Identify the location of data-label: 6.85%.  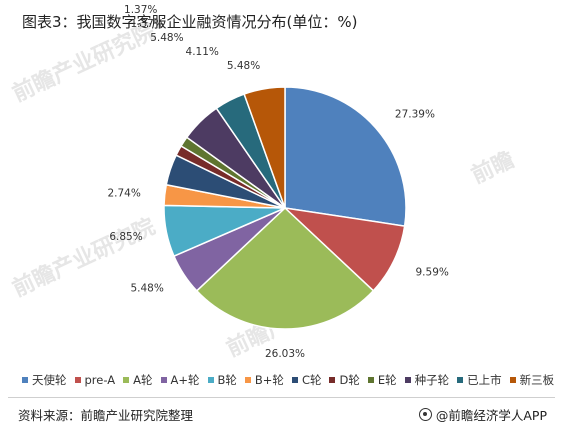
(125, 237).